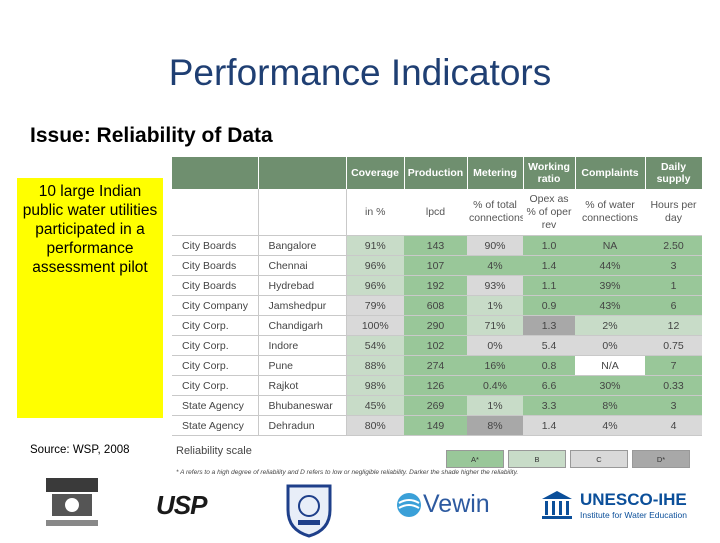 Image resolution: width=720 pixels, height=543 pixels. I want to click on unit-production: lpcd, so click(435, 212).